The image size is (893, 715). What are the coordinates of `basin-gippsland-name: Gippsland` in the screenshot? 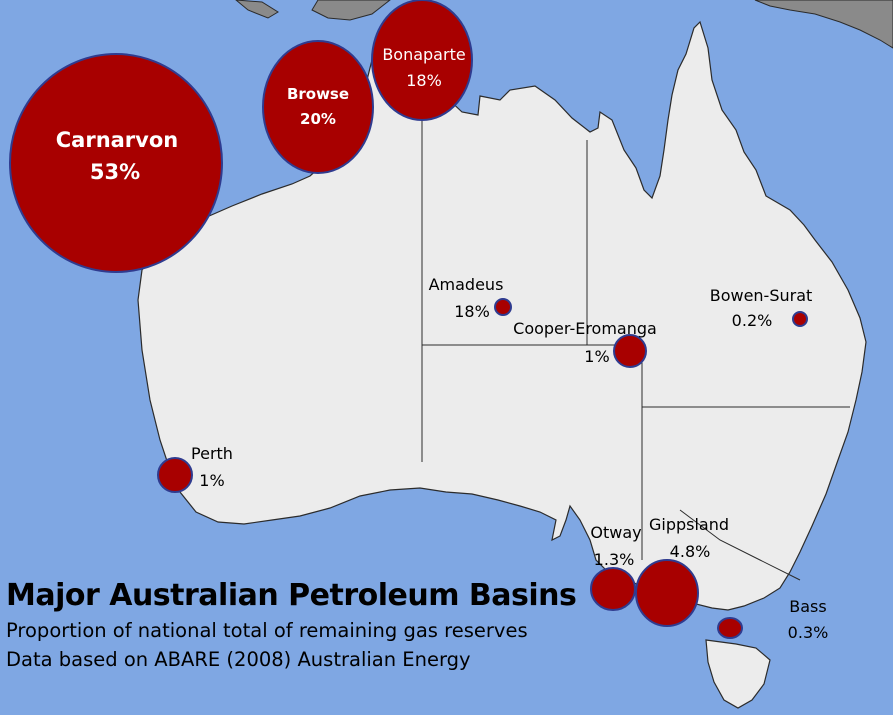 It's located at (689, 524).